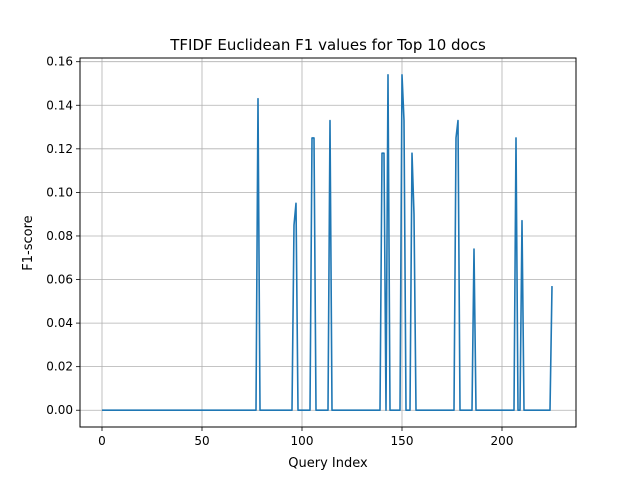 The height and width of the screenshot is (480, 640). What do you see at coordinates (328, 463) in the screenshot?
I see `x-axis-label: Query Index` at bounding box center [328, 463].